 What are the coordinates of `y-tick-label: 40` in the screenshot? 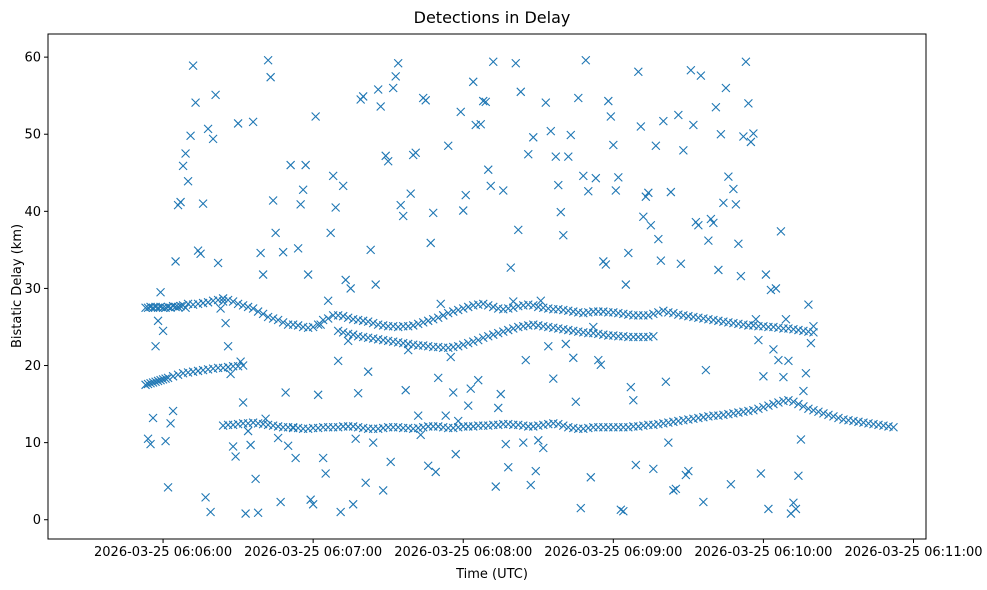 It's located at (32, 212).